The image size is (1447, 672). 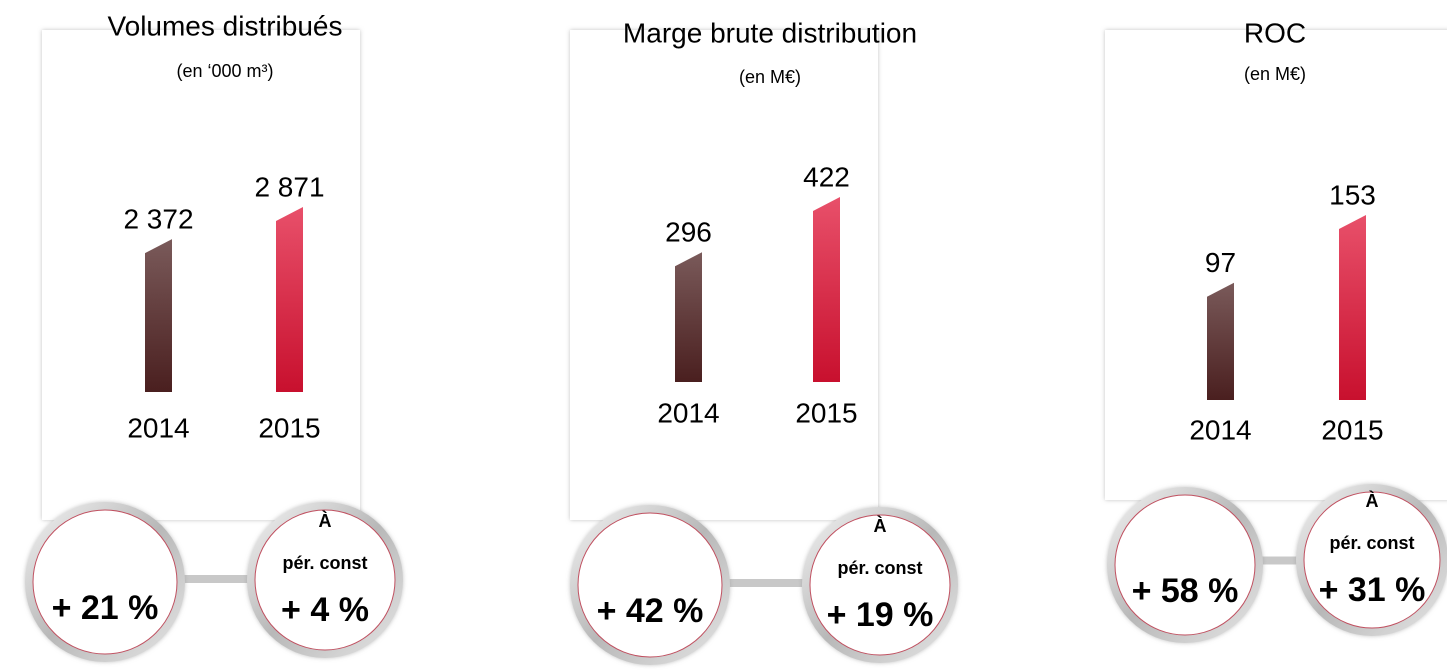 I want to click on chart-title: Volumes distribués, so click(x=224, y=25).